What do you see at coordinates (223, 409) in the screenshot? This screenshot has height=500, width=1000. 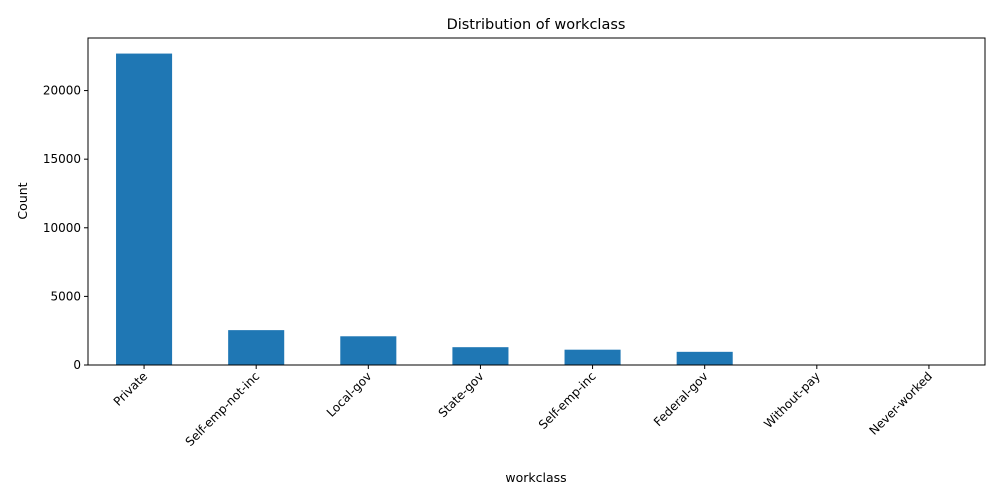 I see `x-tick-label: Self-emp-not-inc` at bounding box center [223, 409].